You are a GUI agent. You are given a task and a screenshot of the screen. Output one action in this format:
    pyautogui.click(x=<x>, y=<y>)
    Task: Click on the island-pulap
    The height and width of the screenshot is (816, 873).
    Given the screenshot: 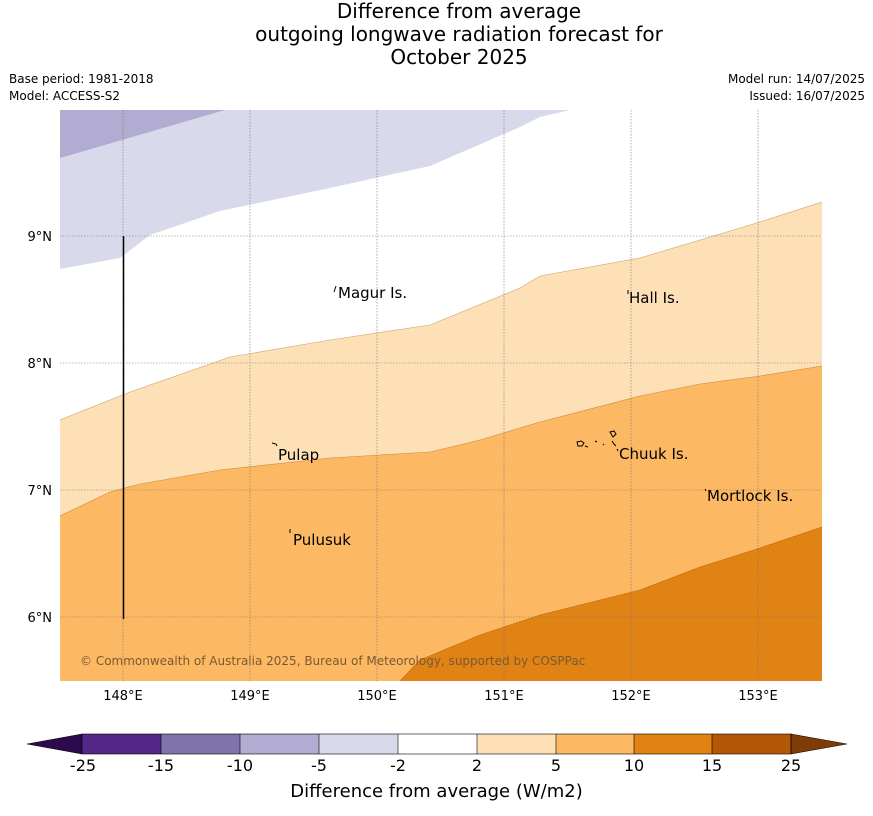 What is the action you would take?
    pyautogui.click(x=274, y=444)
    